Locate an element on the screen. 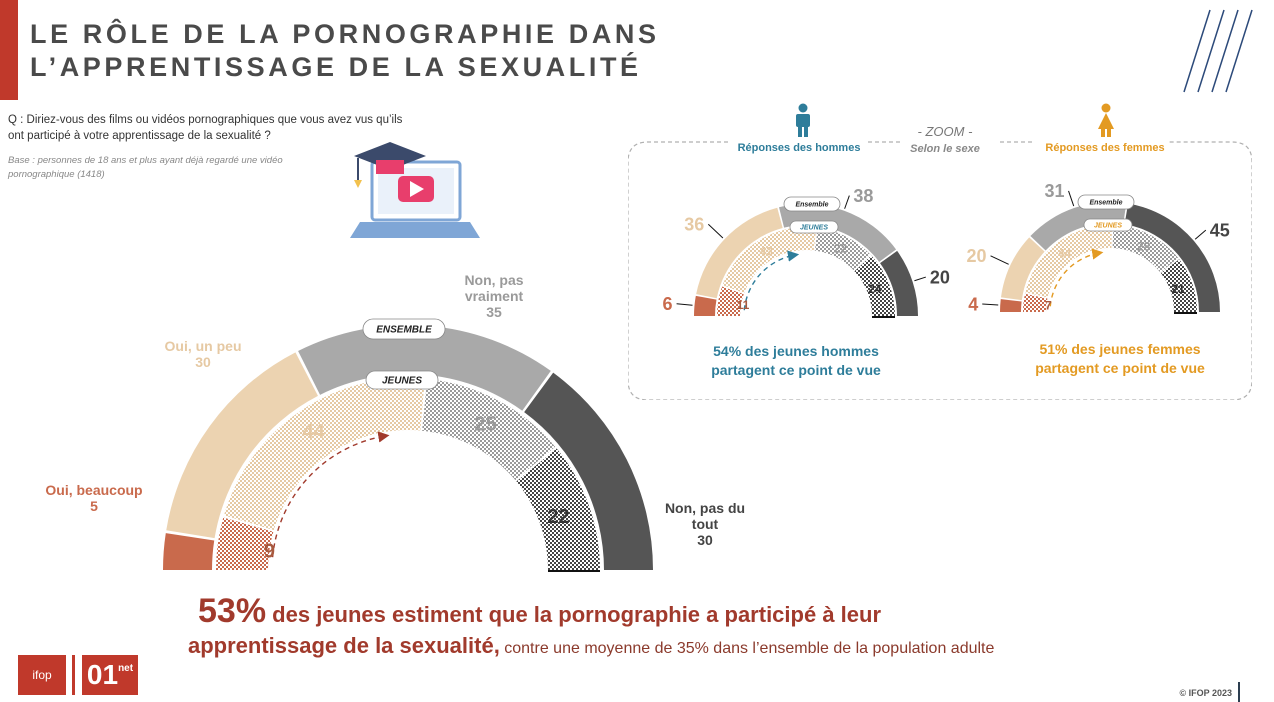  decorative-lines is located at coordinates (1218, 51).